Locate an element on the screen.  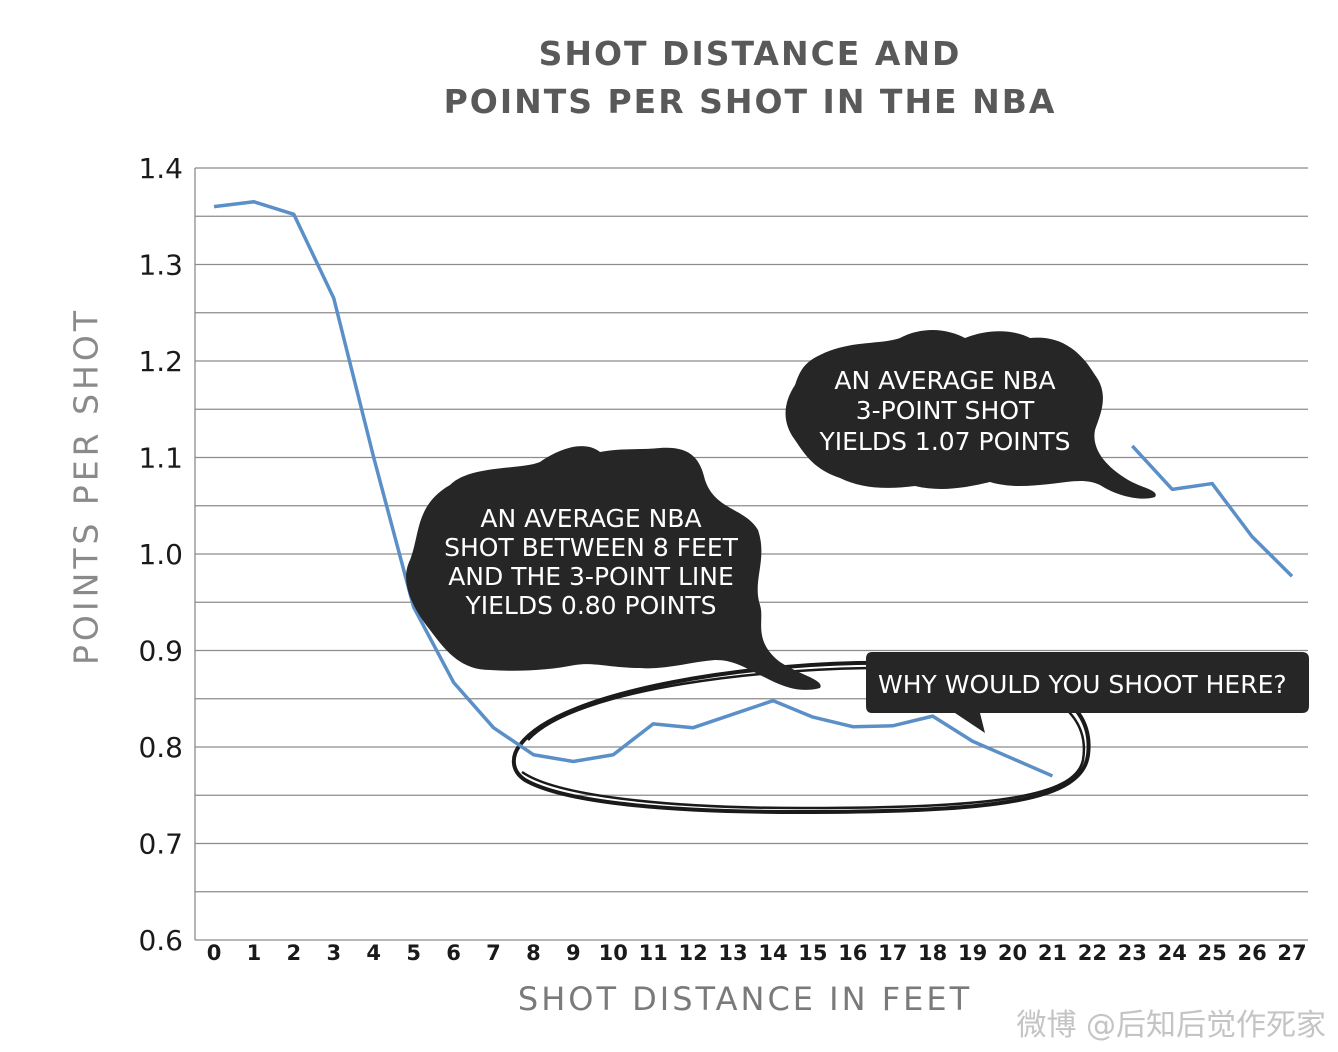
x-tick-label: 3 is located at coordinates (333, 953).